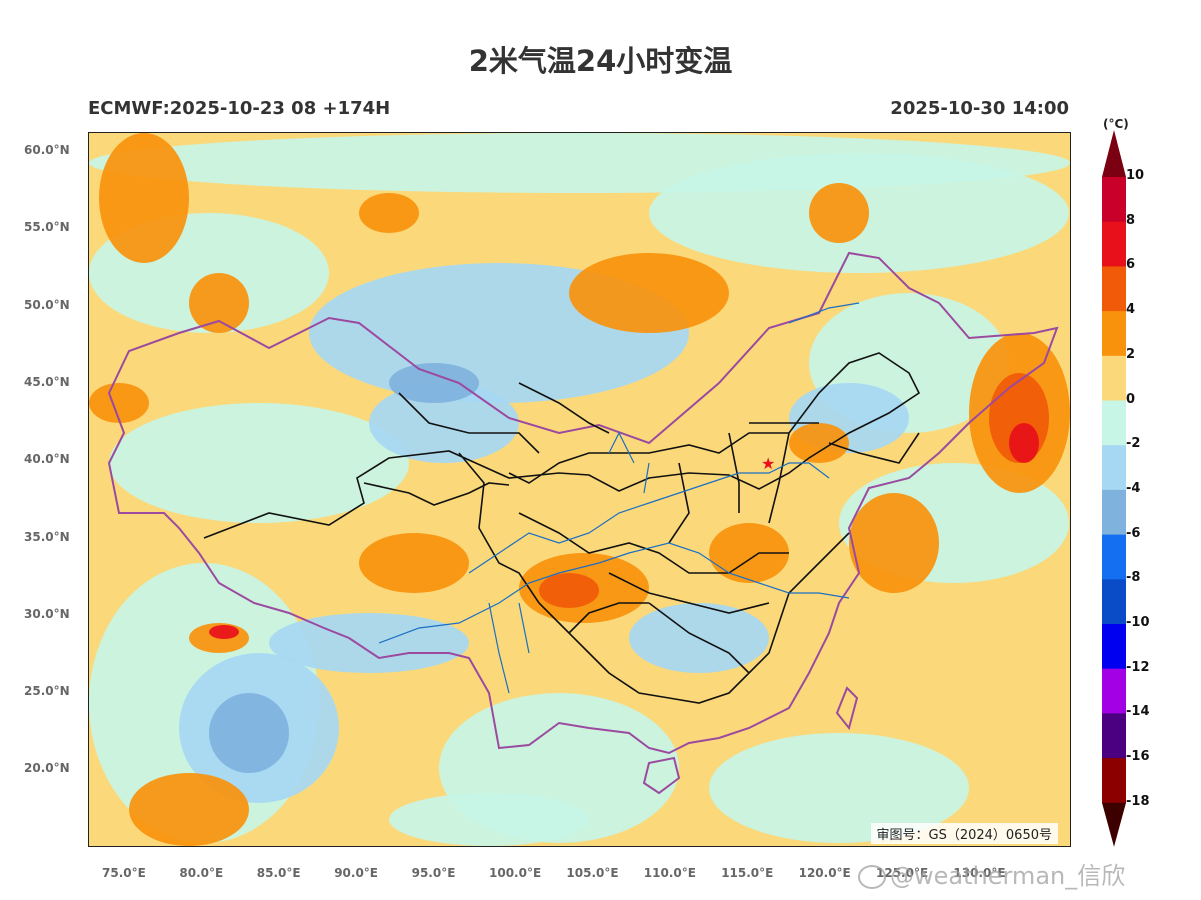 Image resolution: width=1201 pixels, height=900 pixels. Describe the element at coordinates (902, 873) in the screenshot. I see `longitude-tick-label: 125.0°E` at that location.